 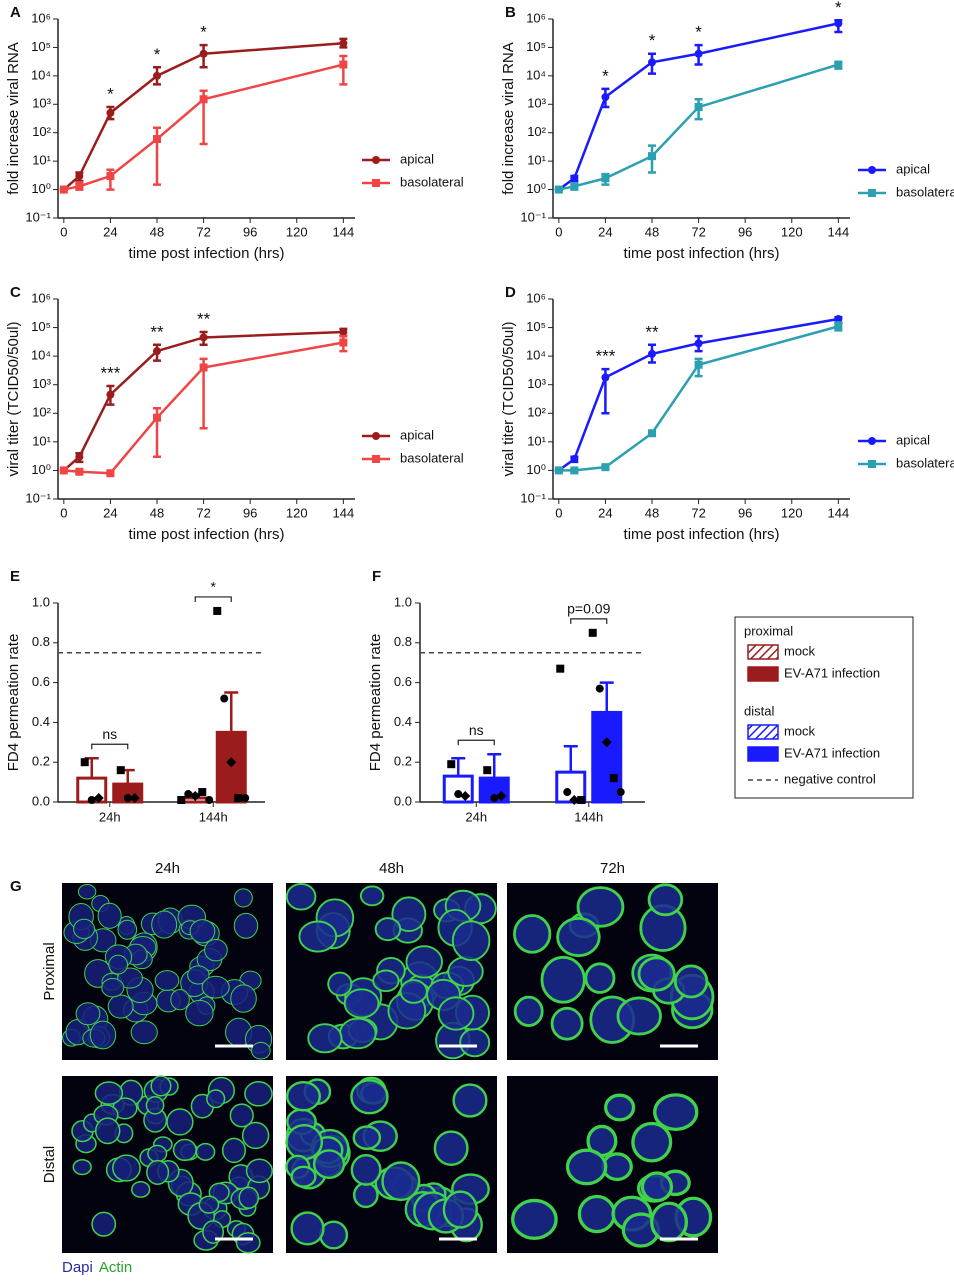 I want to click on y-axis-label: viral titer (TCID50/50ul), so click(x=13, y=398).